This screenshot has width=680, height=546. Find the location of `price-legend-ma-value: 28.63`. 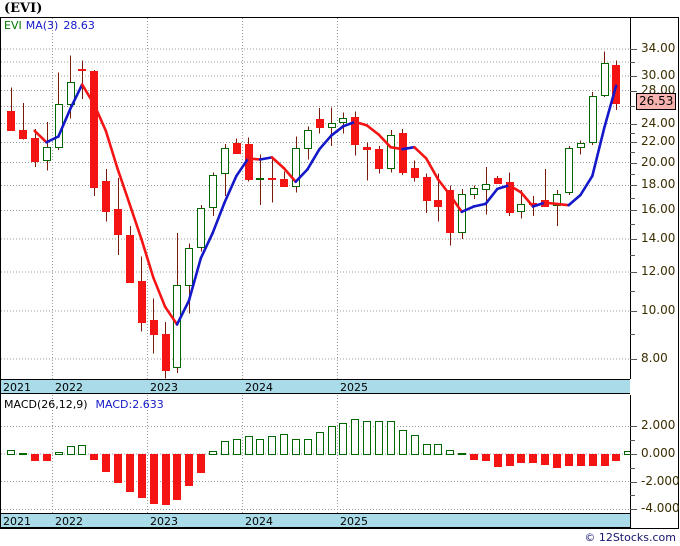

price-legend-ma-value: 28.63 is located at coordinates (79, 25).